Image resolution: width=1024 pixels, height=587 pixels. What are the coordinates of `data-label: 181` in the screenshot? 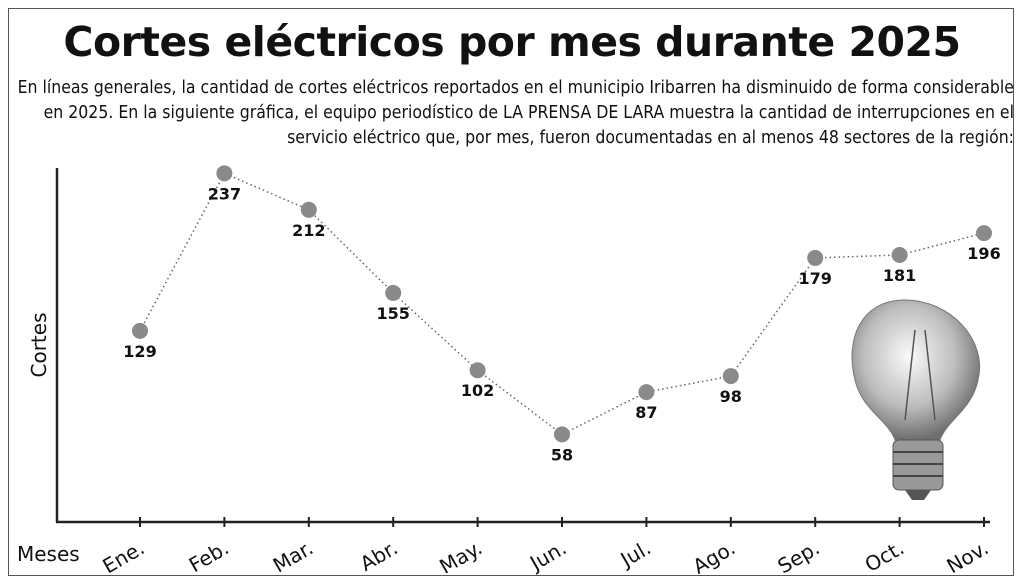 It's located at (899, 275).